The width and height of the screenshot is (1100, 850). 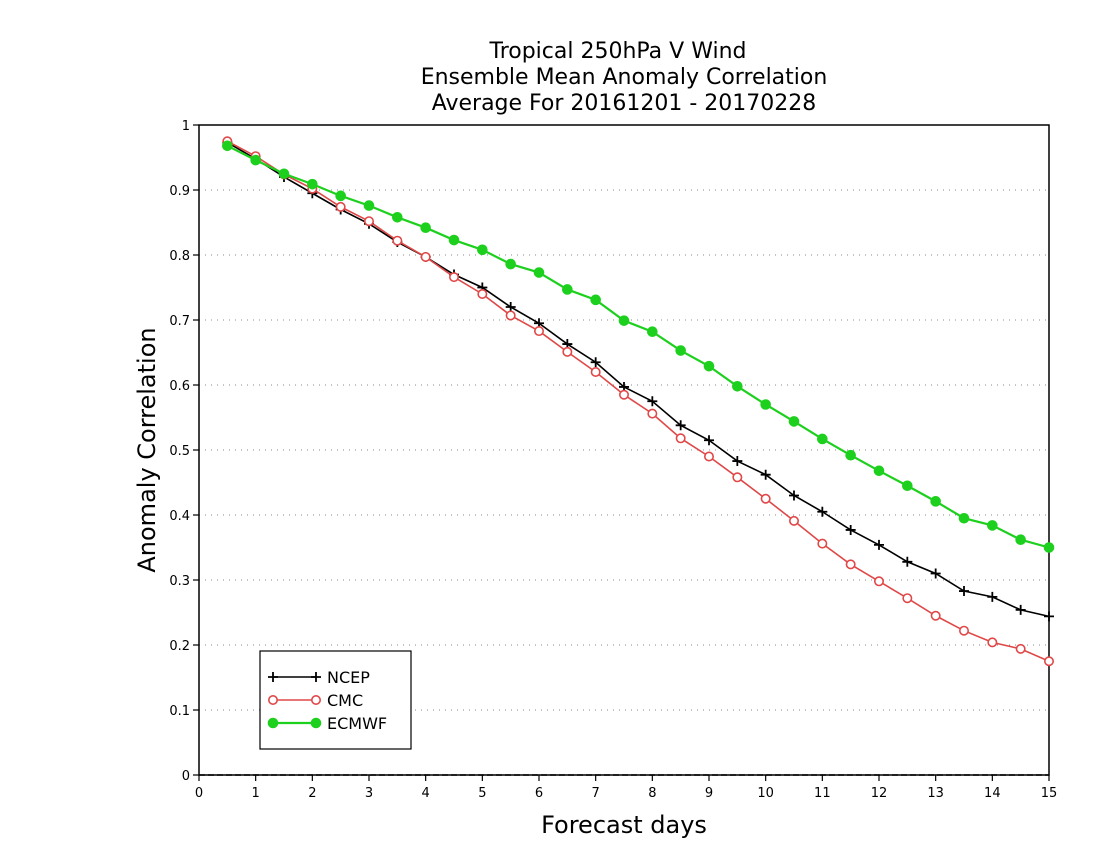 I want to click on legend-label: CMC, so click(x=345, y=700).